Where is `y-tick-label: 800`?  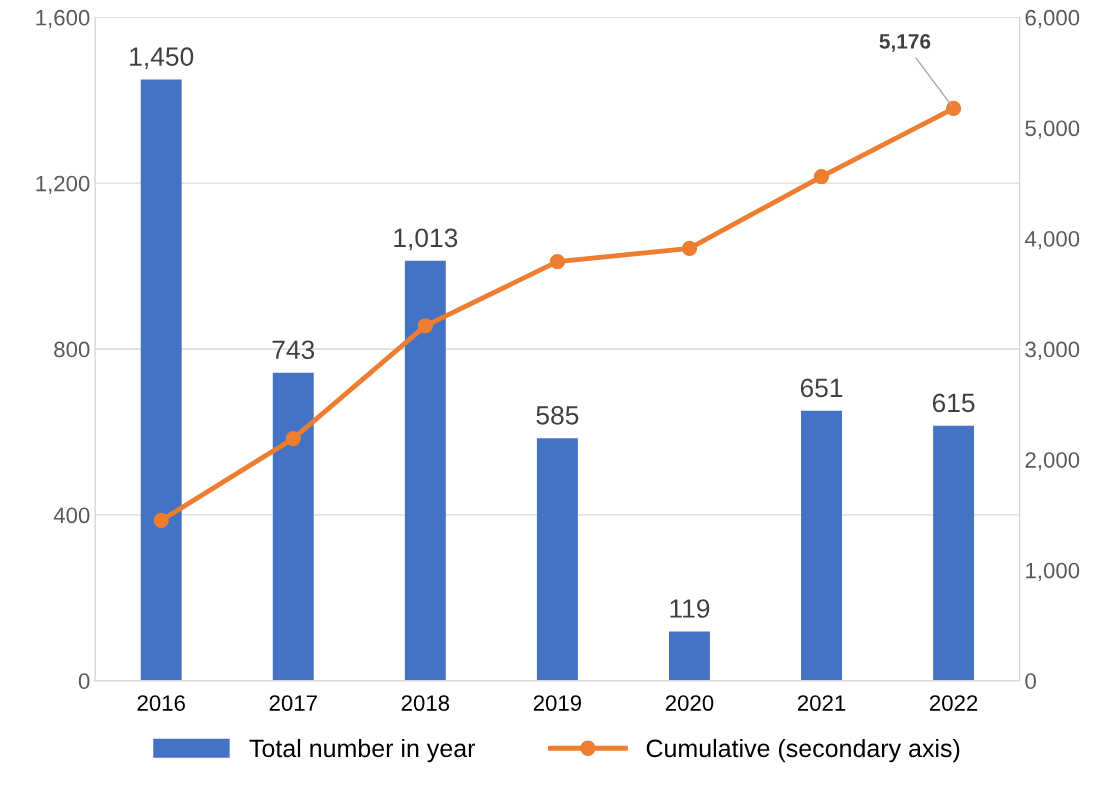 y-tick-label: 800 is located at coordinates (72, 349).